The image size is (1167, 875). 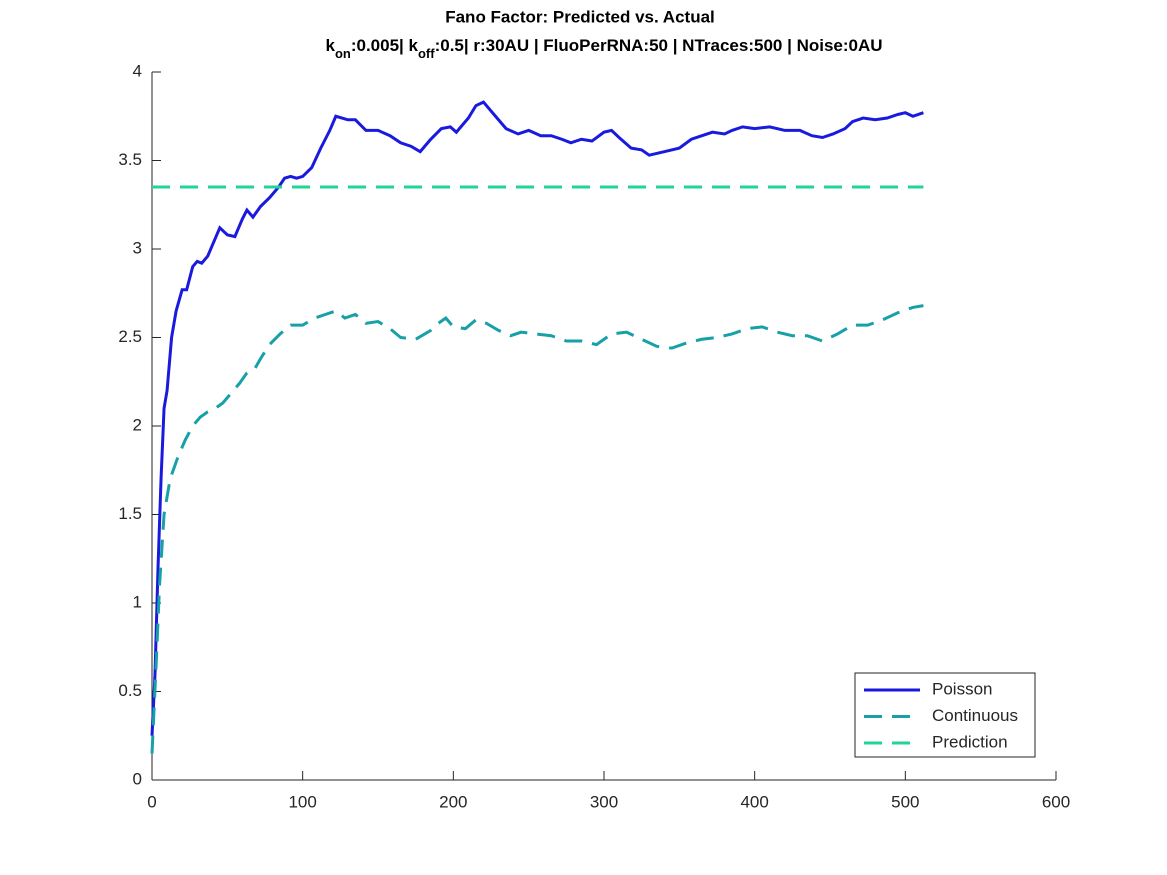 What do you see at coordinates (1056, 801) in the screenshot?
I see `x-tick-label: 600` at bounding box center [1056, 801].